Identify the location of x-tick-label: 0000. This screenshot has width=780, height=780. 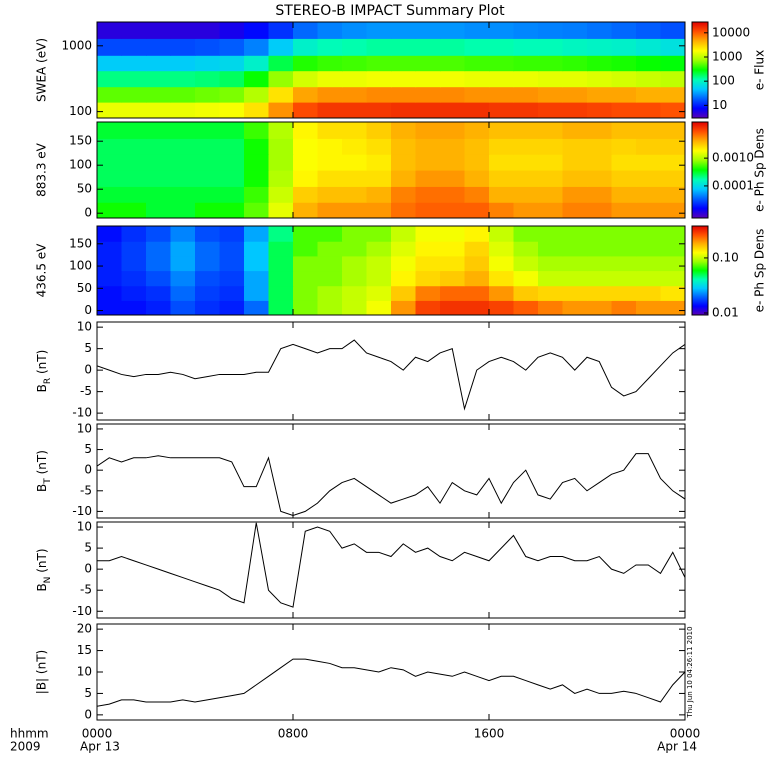
(97, 734).